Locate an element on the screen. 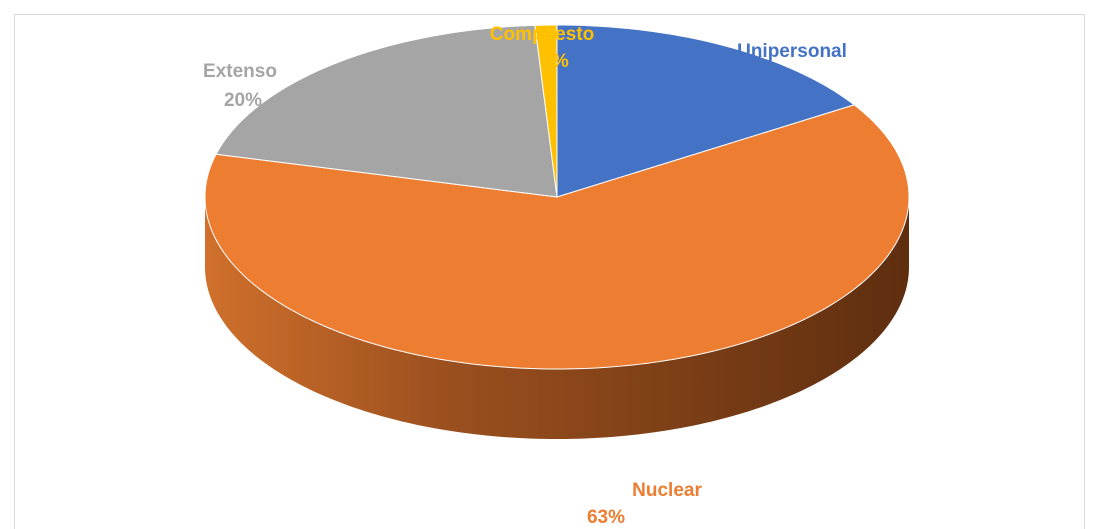 This screenshot has height=529, width=1099. slice-label: Nuclear is located at coordinates (667, 490).